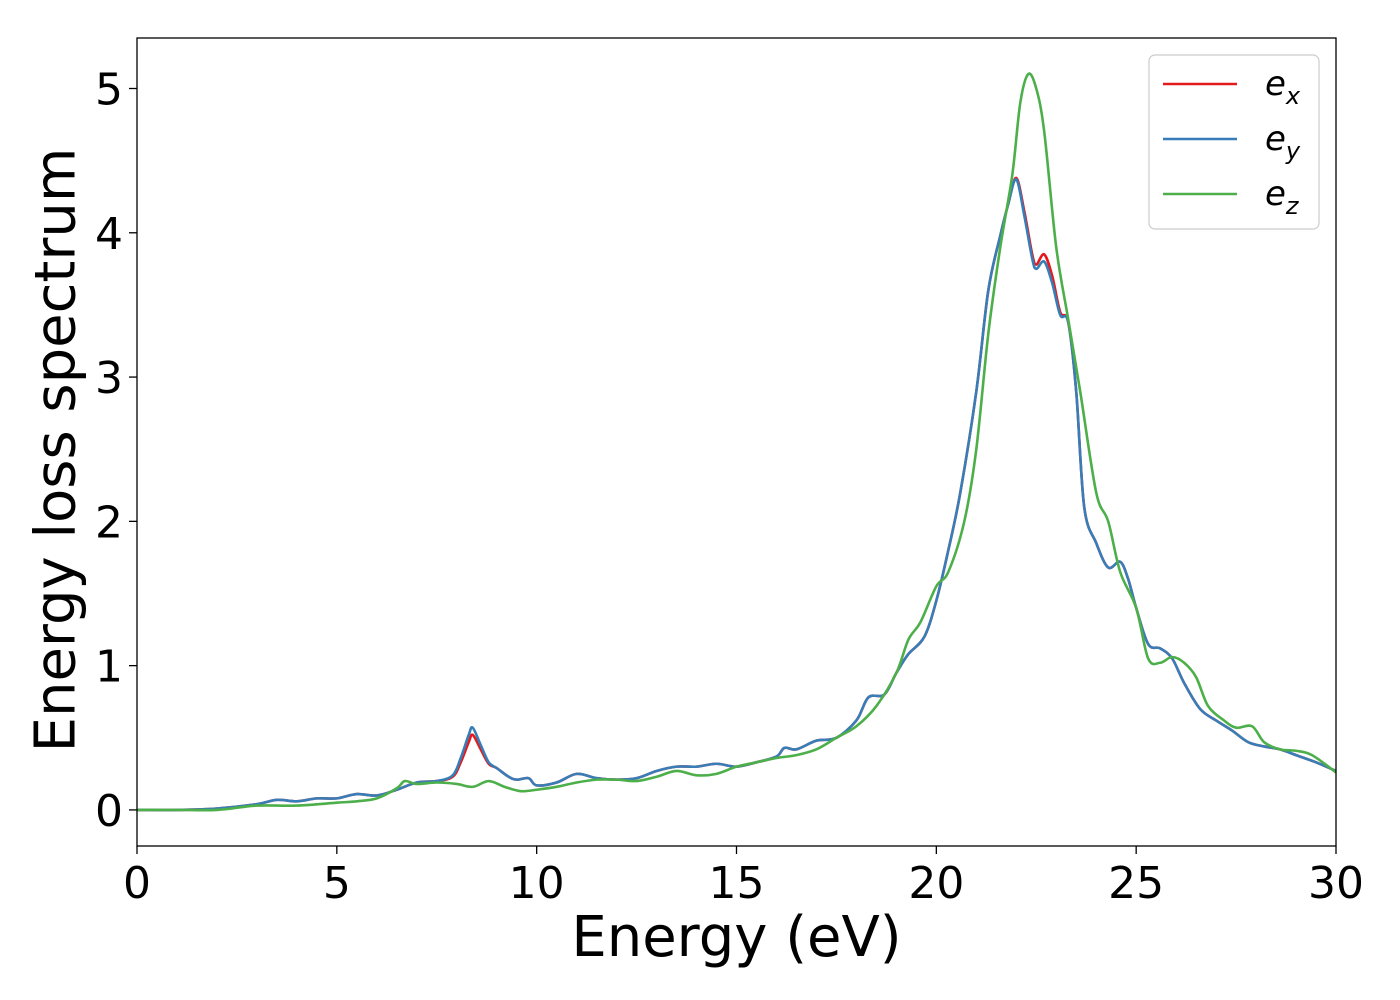 The height and width of the screenshot is (1000, 1400). Describe the element at coordinates (737, 883) in the screenshot. I see `x-tick-label: 15` at that location.